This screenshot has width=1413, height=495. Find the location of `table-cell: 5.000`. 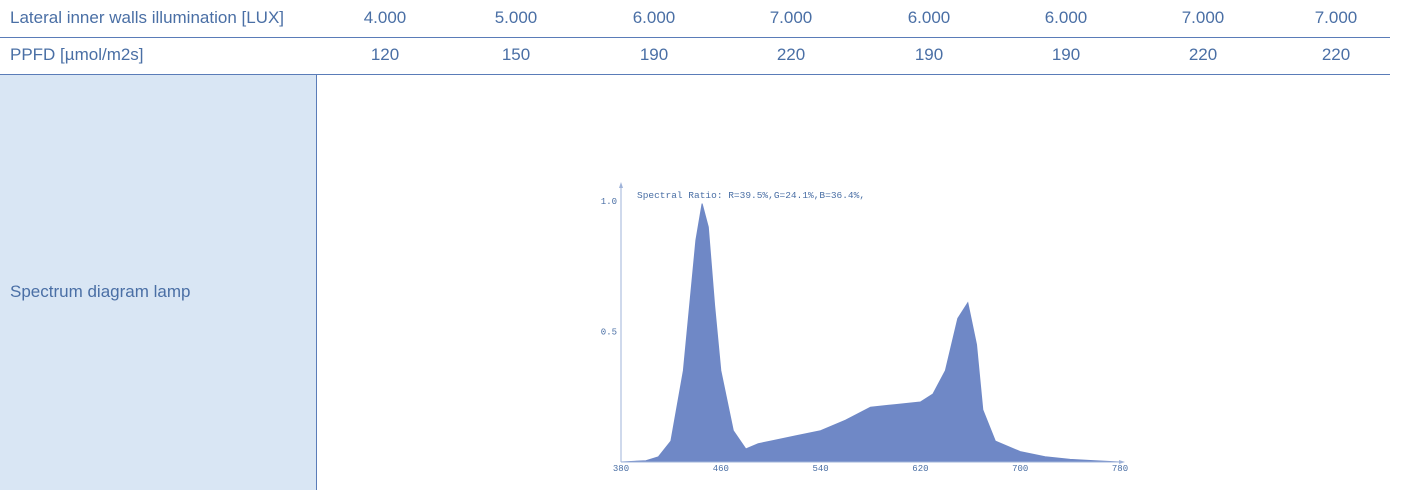

table-cell: 5.000 is located at coordinates (516, 17).